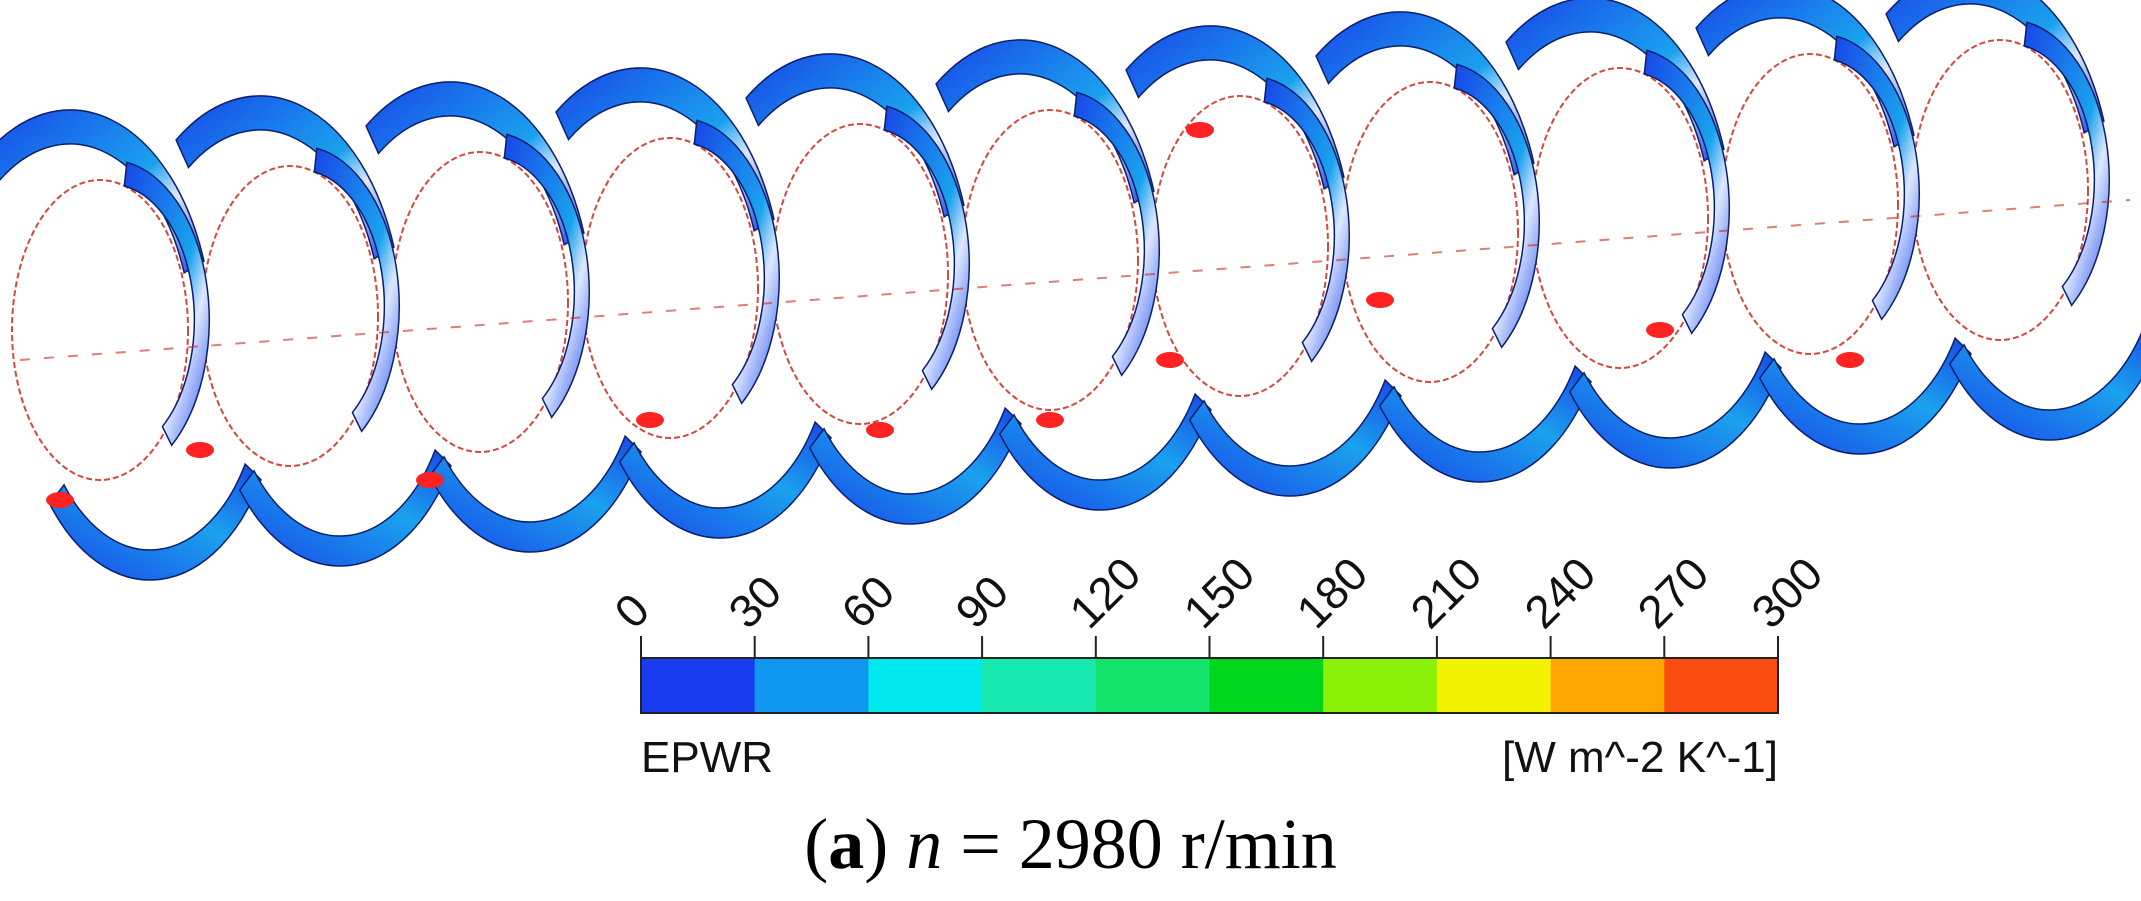  What do you see at coordinates (1139, 844) in the screenshot?
I see `caption-rest: = 2980 r/min` at bounding box center [1139, 844].